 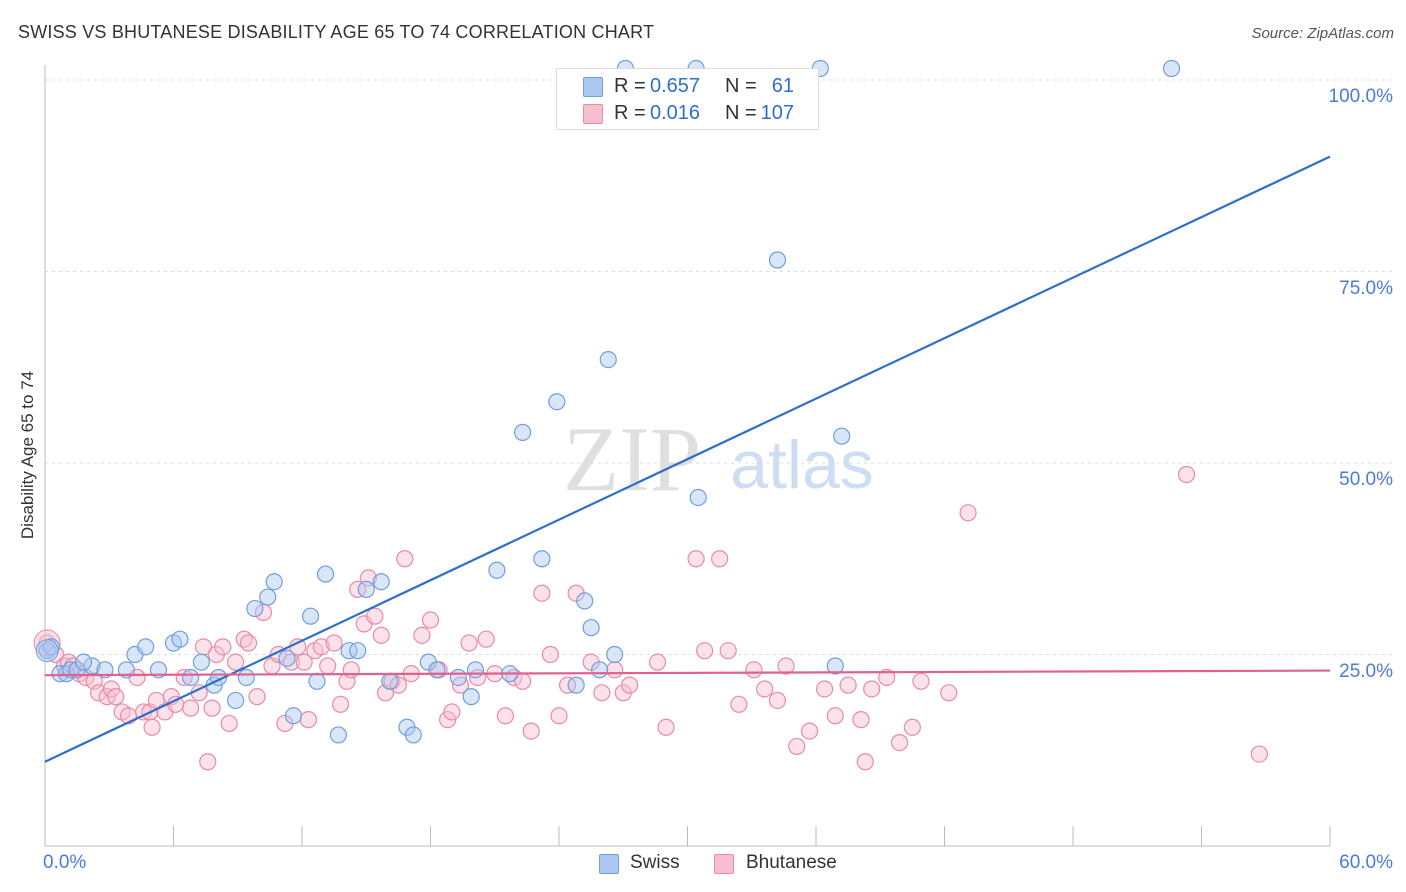 I want to click on y-tick-label-3: 100.0%, so click(x=1360, y=96).